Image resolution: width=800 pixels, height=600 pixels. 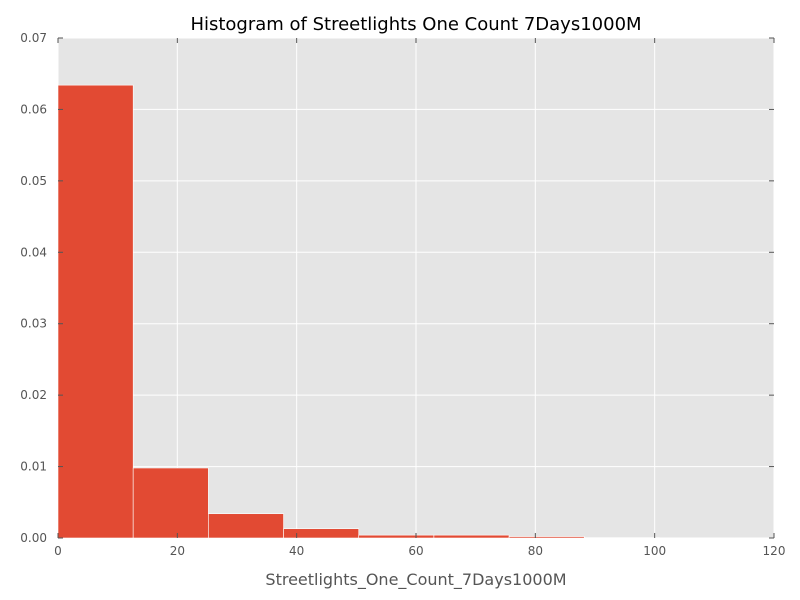 What do you see at coordinates (415, 551) in the screenshot?
I see `x-tick-label: 60` at bounding box center [415, 551].